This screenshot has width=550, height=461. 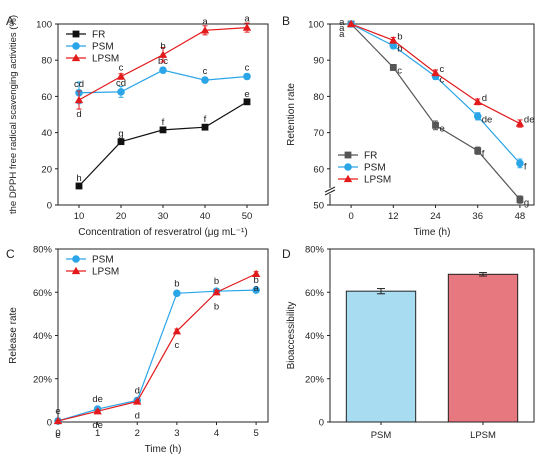 I want to click on x-axis-label: Concentration of resveratrol (μg mL⁻¹), so click(x=162, y=232).